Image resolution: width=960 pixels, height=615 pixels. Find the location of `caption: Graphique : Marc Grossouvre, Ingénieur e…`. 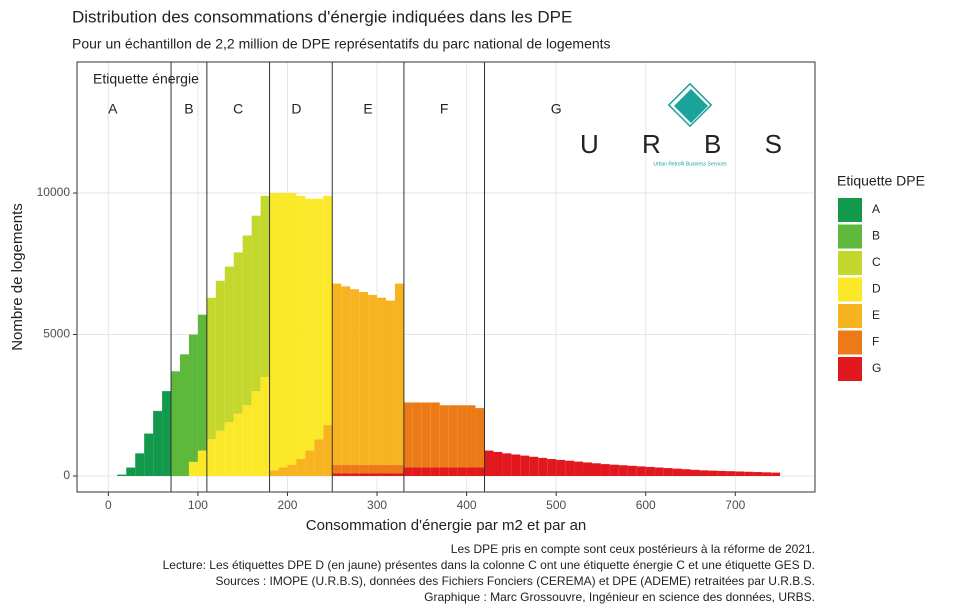

caption: Graphique : Marc Grossouvre, Ingénieur e… is located at coordinates (619, 597).